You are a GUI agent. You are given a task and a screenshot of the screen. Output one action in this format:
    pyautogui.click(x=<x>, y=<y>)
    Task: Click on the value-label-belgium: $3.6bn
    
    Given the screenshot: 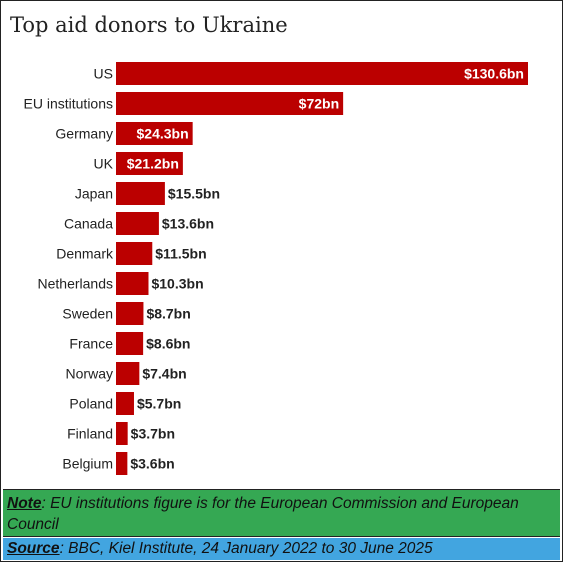 What is the action you would take?
    pyautogui.click(x=152, y=464)
    